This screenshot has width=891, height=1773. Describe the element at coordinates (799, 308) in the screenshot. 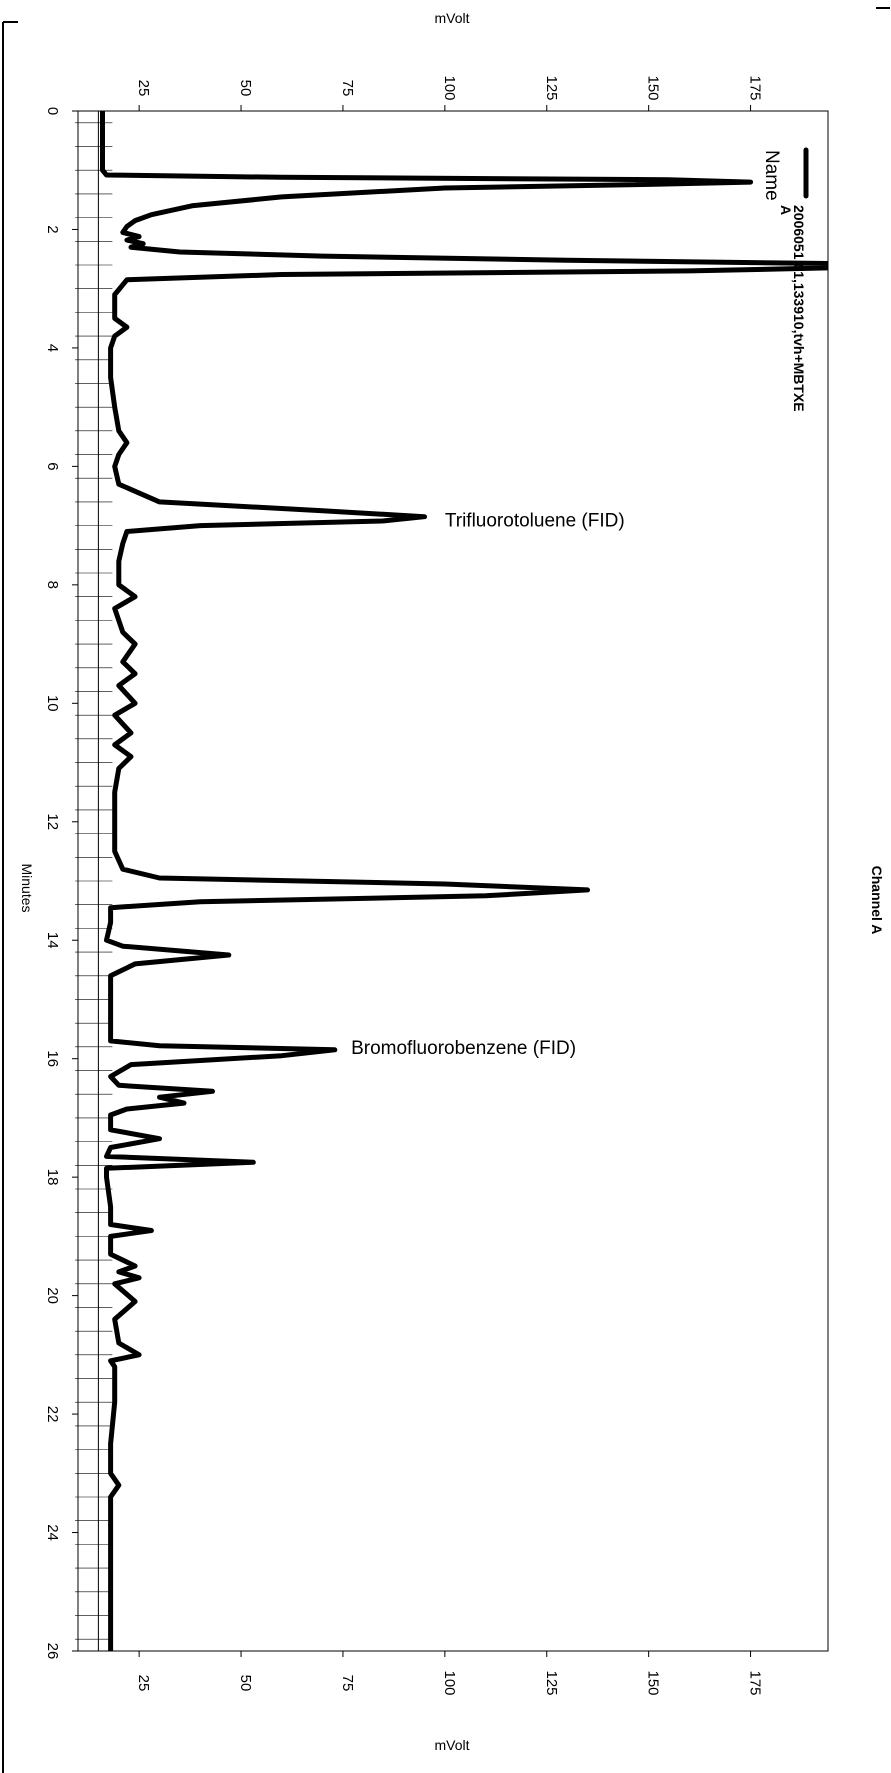

I see `legend-entry-name: 2006051 01,133910,tvh+MBTXE` at that location.